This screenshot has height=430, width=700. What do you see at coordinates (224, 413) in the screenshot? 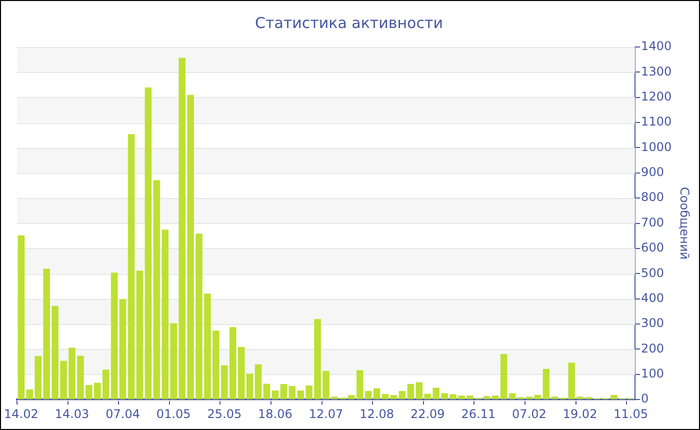
I see `x-tick-label: 25.05` at bounding box center [224, 413].